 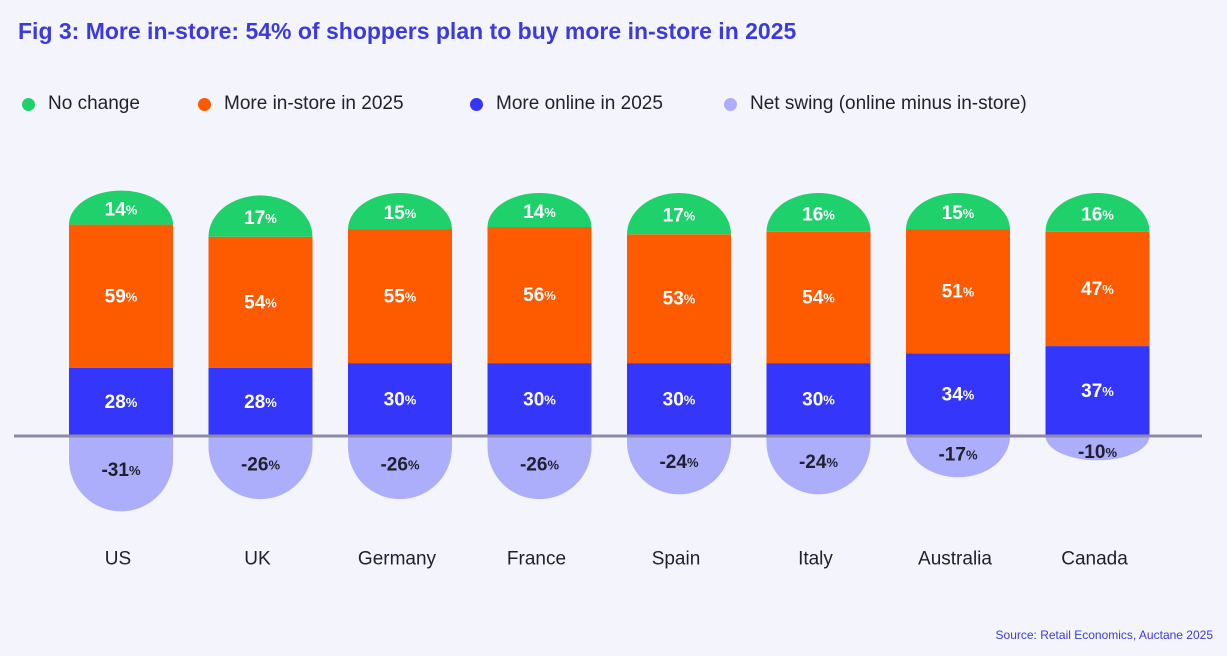 What do you see at coordinates (678, 462) in the screenshot?
I see `label-net-swing-spain: -24%` at bounding box center [678, 462].